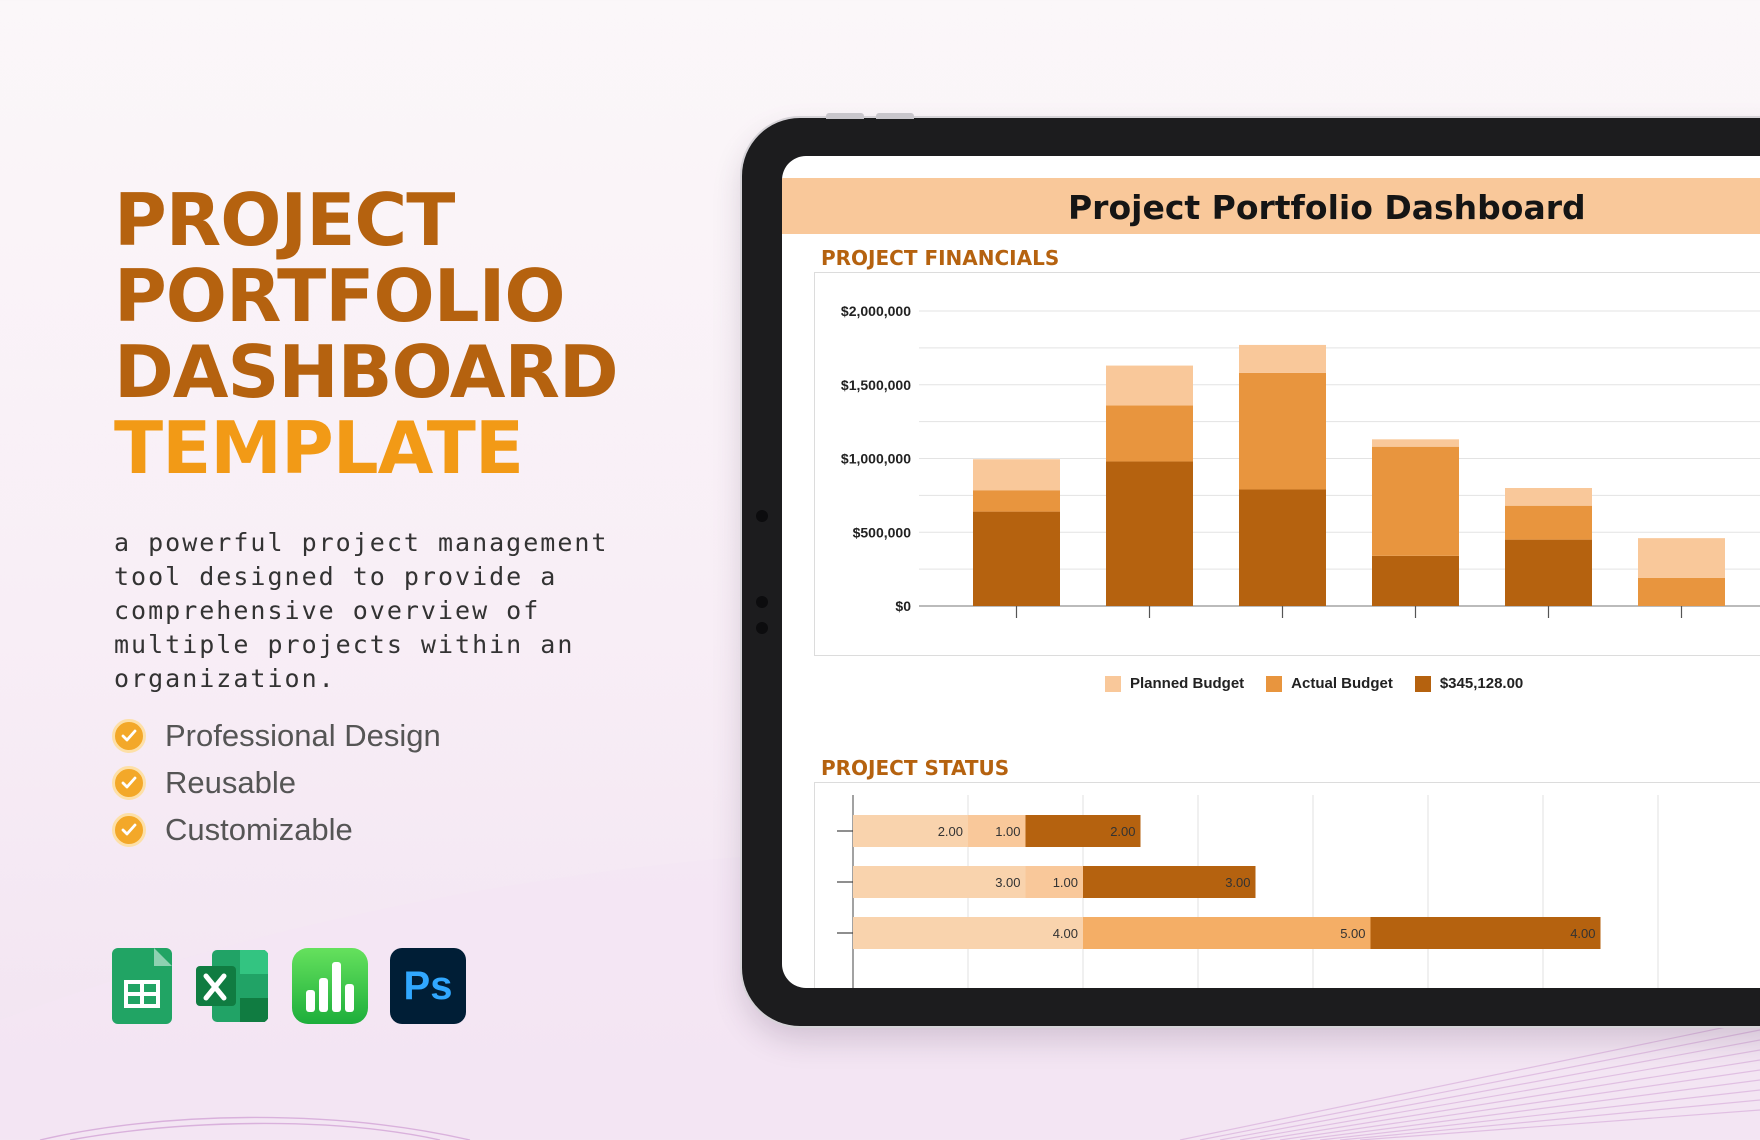 This screenshot has height=1140, width=1760. I want to click on y-tick-label: $500,000, so click(882, 532).